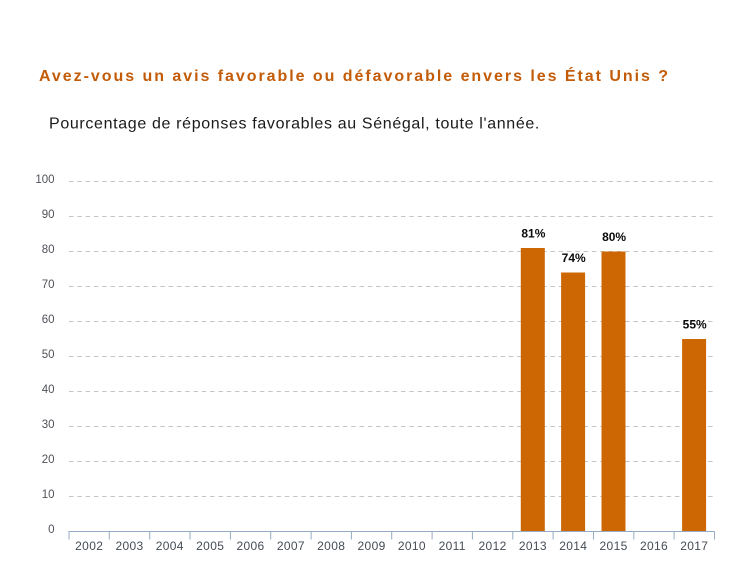 This screenshot has width=733, height=576. I want to click on svg-text: 2017, so click(694, 546).